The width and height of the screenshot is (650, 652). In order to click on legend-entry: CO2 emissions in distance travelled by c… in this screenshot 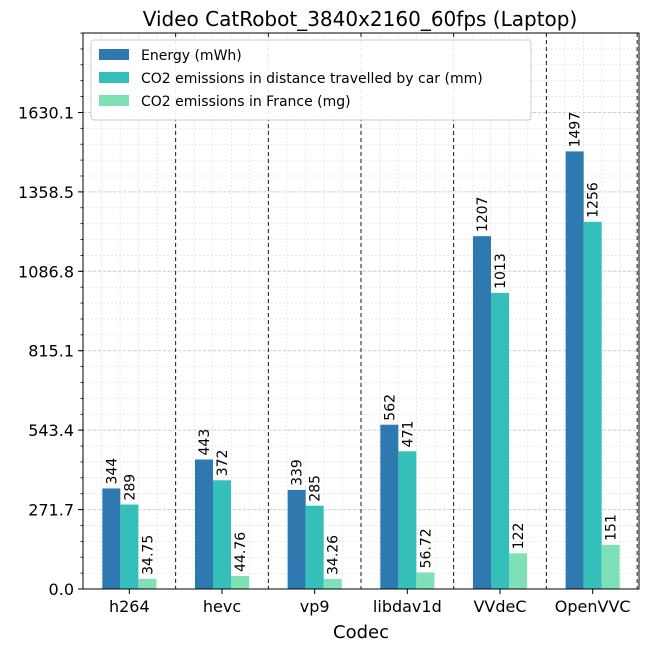, I will do `click(312, 79)`.